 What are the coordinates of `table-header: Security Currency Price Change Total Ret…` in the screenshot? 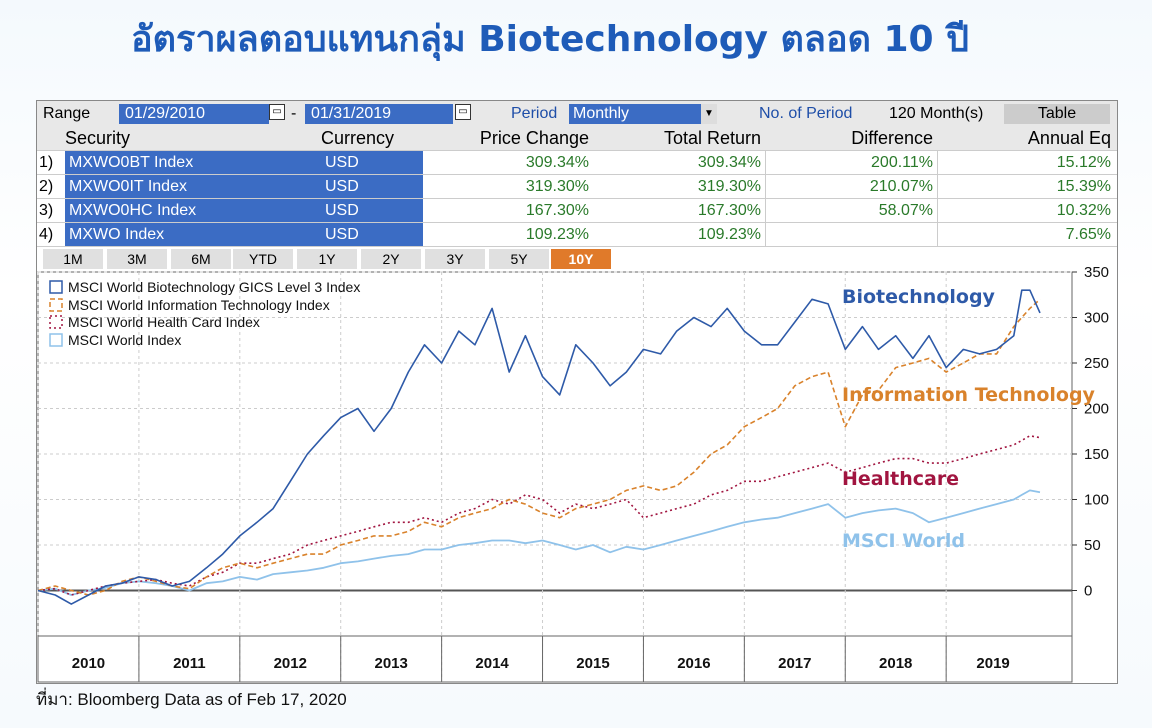 It's located at (577, 139).